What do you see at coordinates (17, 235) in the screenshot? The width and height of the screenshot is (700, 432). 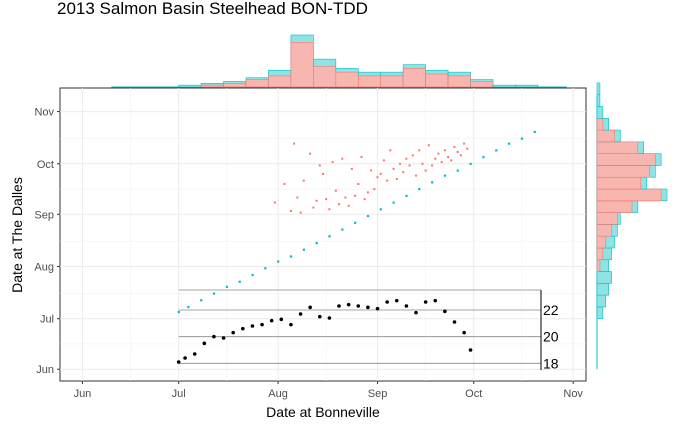 I see `y-axis-title: Date at The Dalles` at bounding box center [17, 235].